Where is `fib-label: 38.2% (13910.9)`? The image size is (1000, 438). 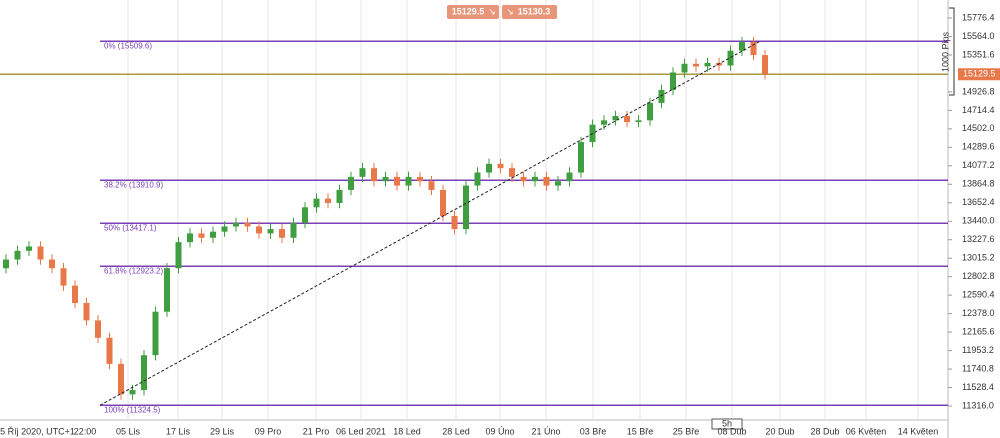
fib-label: 38.2% (13910.9) is located at coordinates (133, 184).